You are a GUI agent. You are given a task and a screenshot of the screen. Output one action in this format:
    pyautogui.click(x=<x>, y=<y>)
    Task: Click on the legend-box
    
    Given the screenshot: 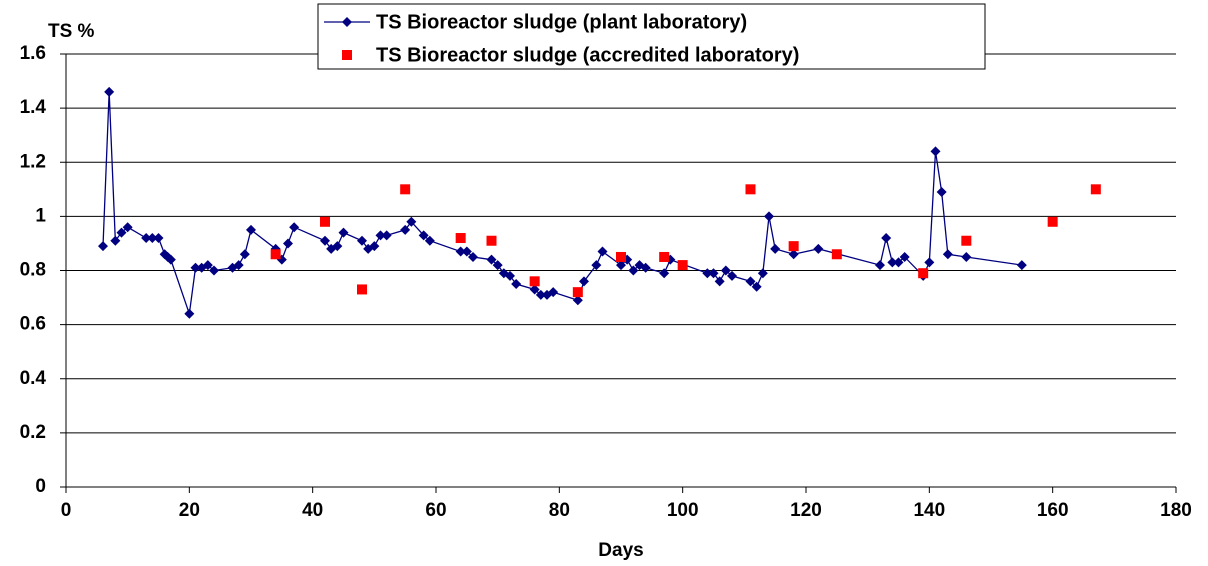 What is the action you would take?
    pyautogui.click(x=651, y=36)
    